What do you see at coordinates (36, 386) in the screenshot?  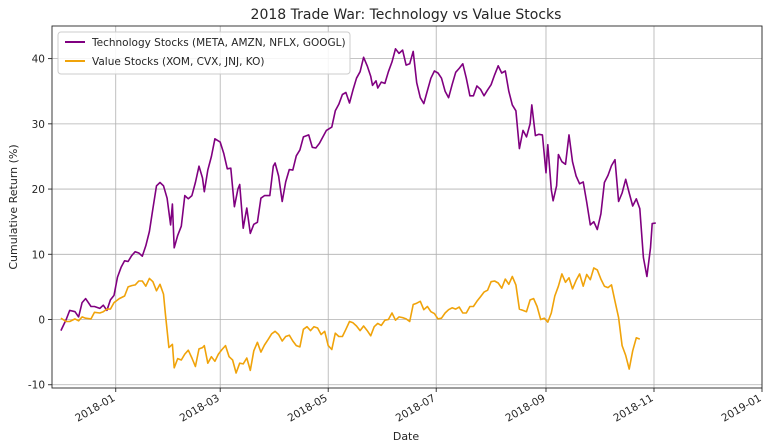 I see `y-tick-label: -10` at bounding box center [36, 386].